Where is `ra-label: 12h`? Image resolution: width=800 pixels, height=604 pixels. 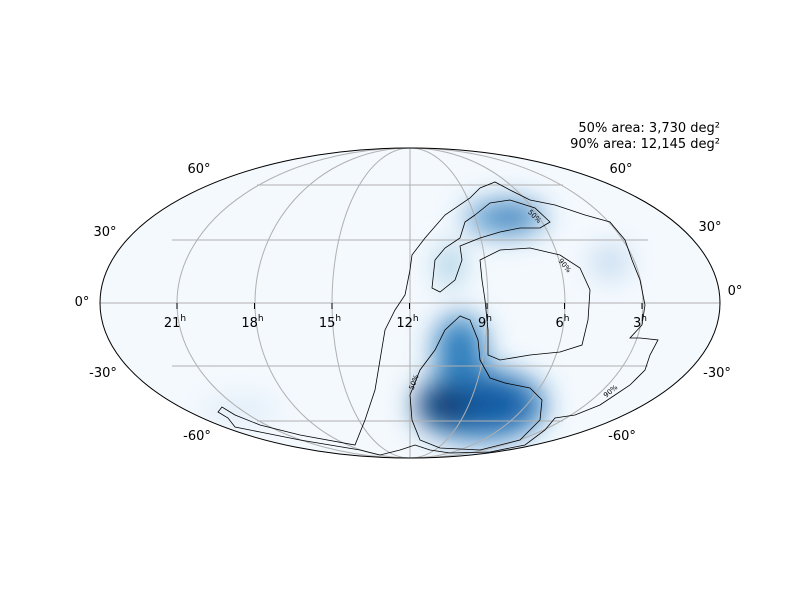 ra-label: 12h is located at coordinates (407, 322).